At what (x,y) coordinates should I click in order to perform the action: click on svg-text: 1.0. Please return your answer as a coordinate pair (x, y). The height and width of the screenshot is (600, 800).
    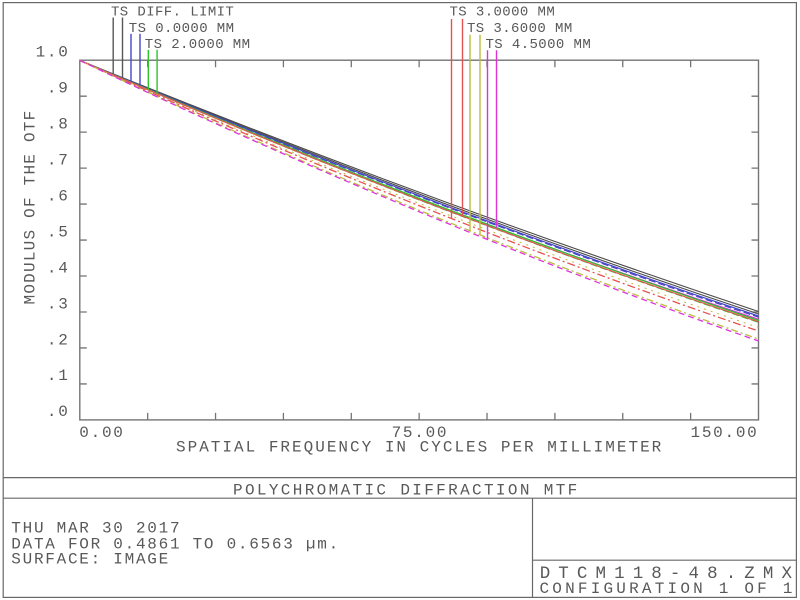
    Looking at the image, I should click on (53, 53).